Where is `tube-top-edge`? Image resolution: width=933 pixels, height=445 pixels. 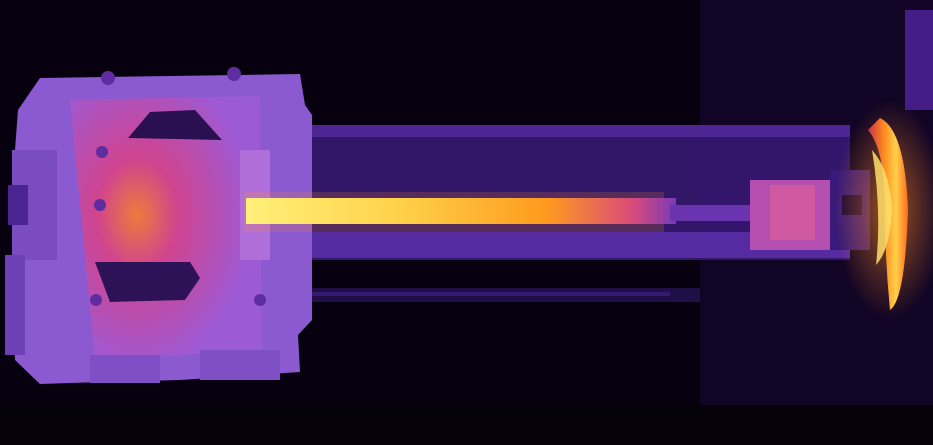 tube-top-edge is located at coordinates (550, 131).